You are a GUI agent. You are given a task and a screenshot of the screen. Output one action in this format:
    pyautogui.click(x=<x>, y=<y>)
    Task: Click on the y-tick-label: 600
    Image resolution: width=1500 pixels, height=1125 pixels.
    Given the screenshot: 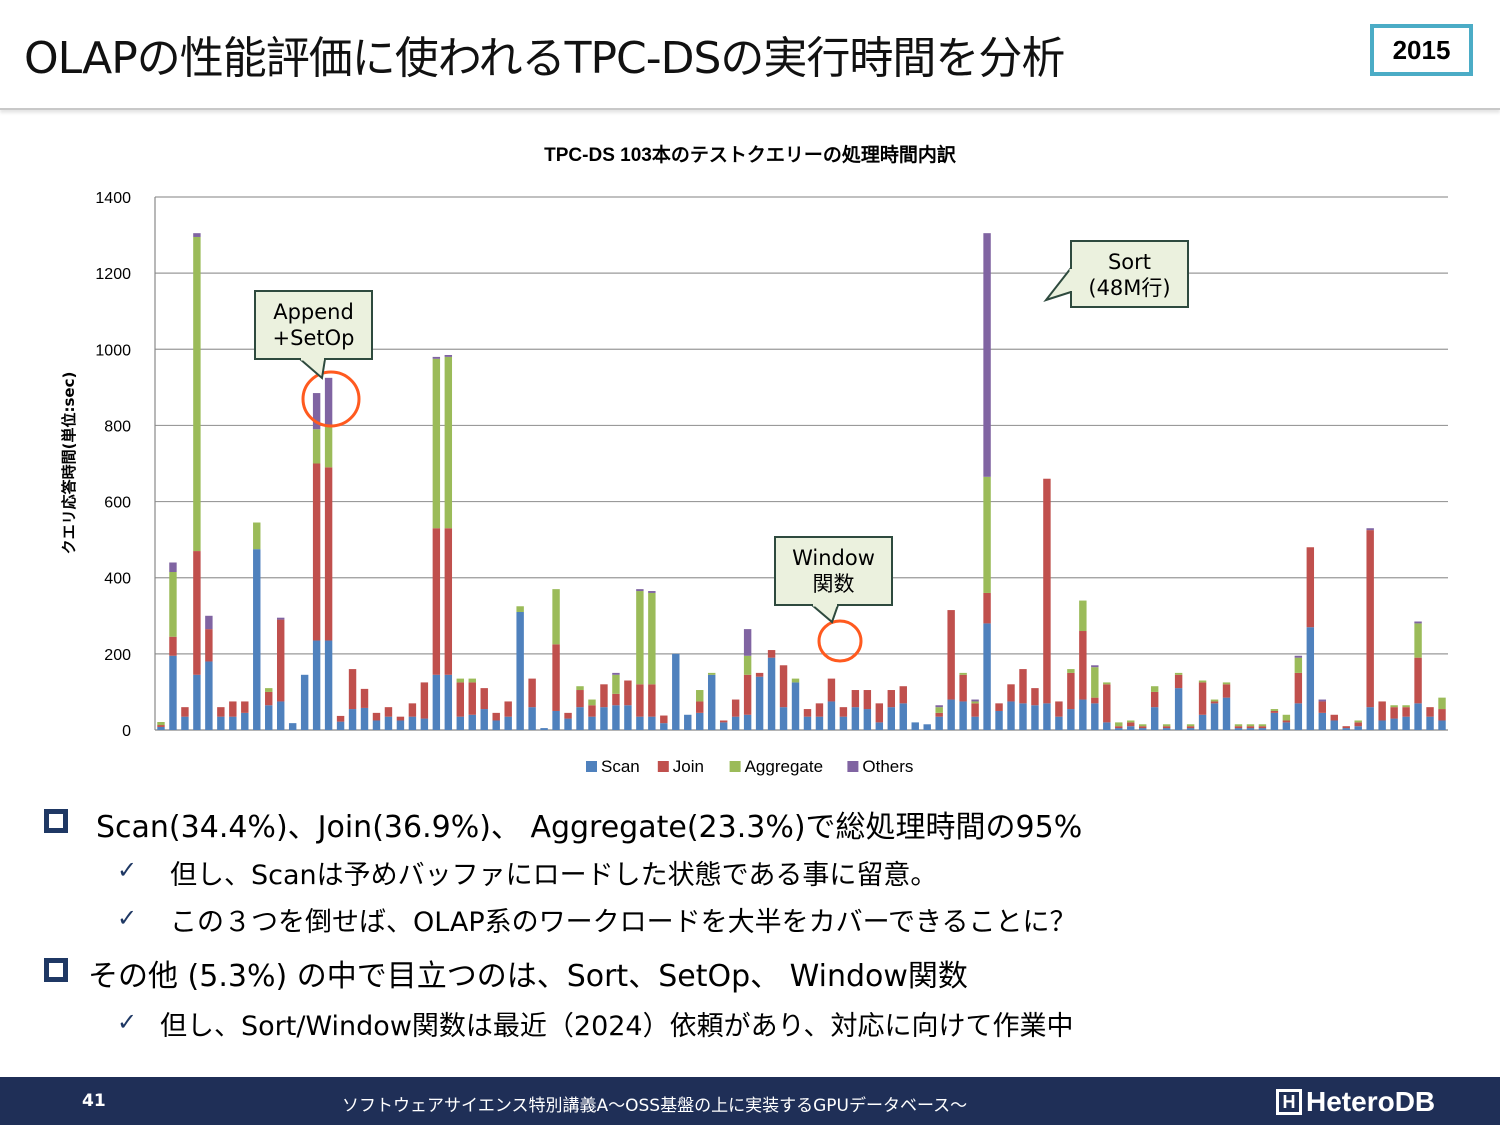 What is the action you would take?
    pyautogui.click(x=117, y=503)
    